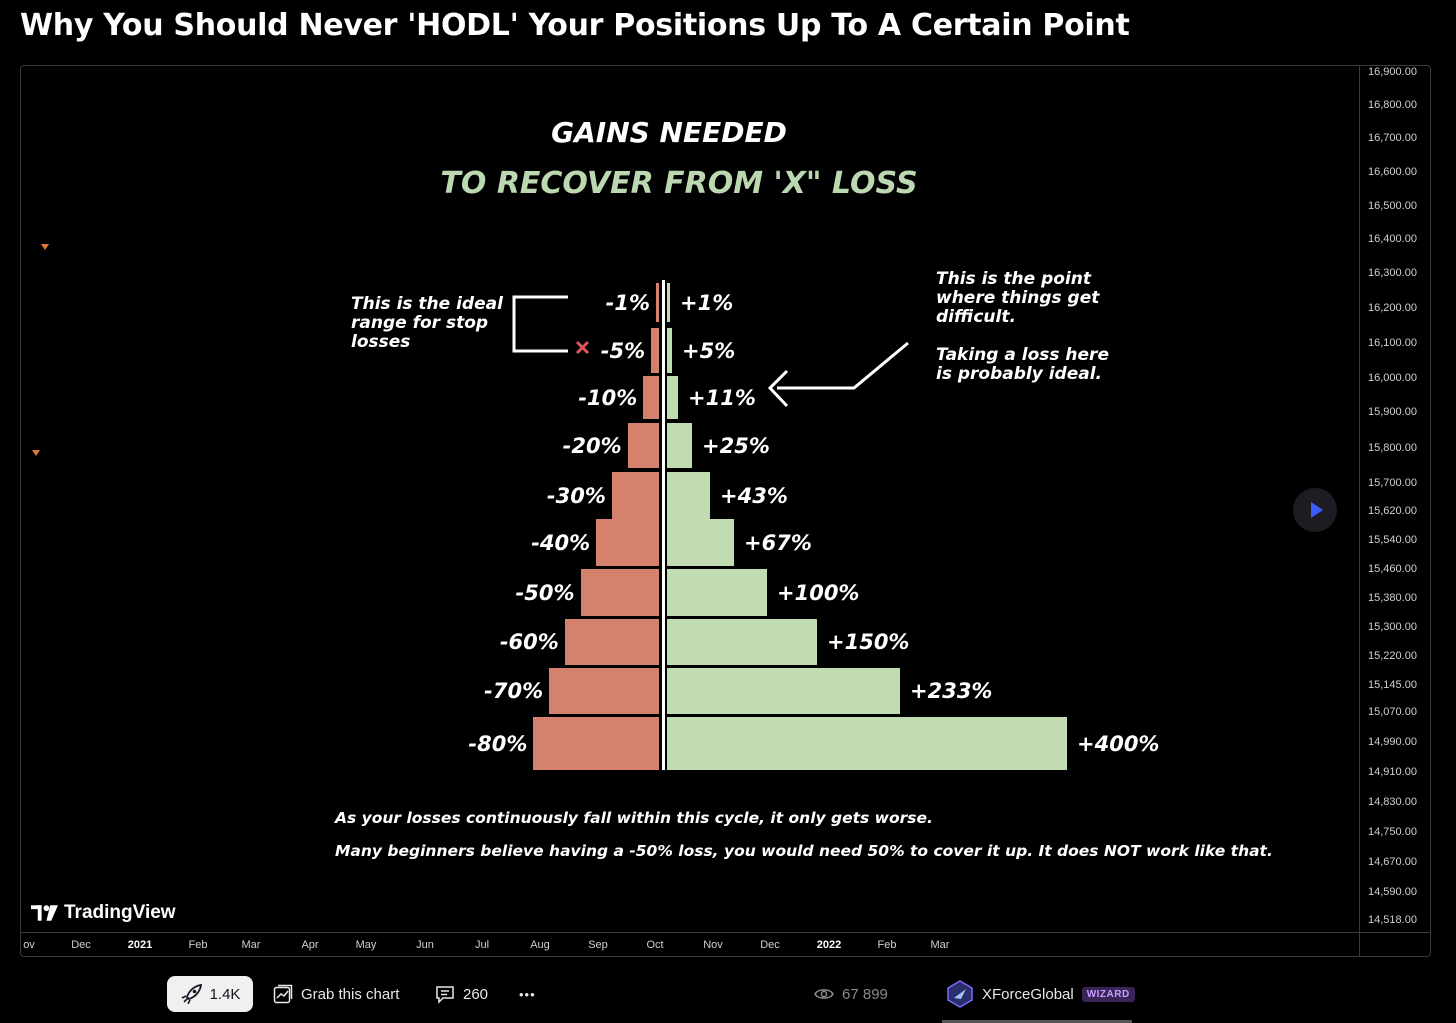  What do you see at coordinates (655, 945) in the screenshot?
I see `time-tick: Oct` at bounding box center [655, 945].